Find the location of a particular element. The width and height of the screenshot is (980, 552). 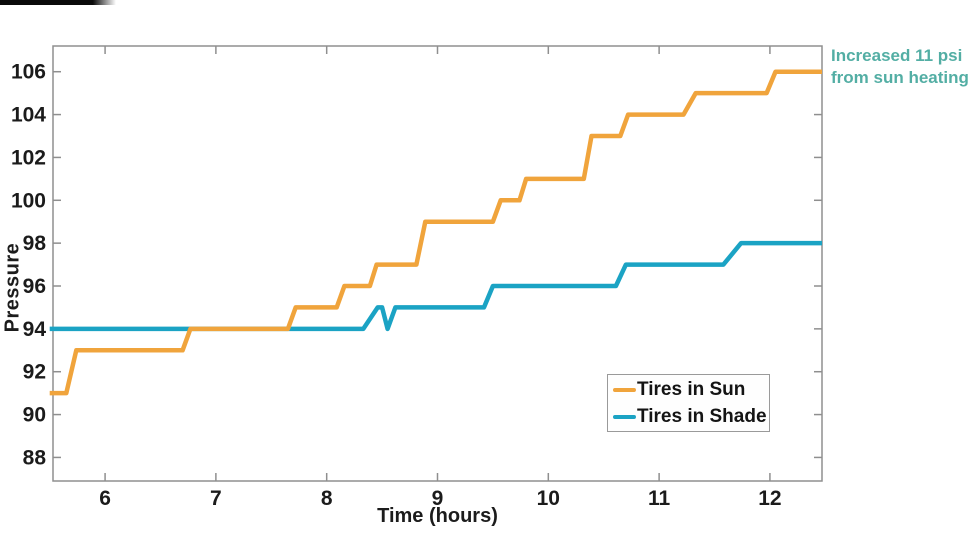

y-tick-label: 96 is located at coordinates (34, 286).